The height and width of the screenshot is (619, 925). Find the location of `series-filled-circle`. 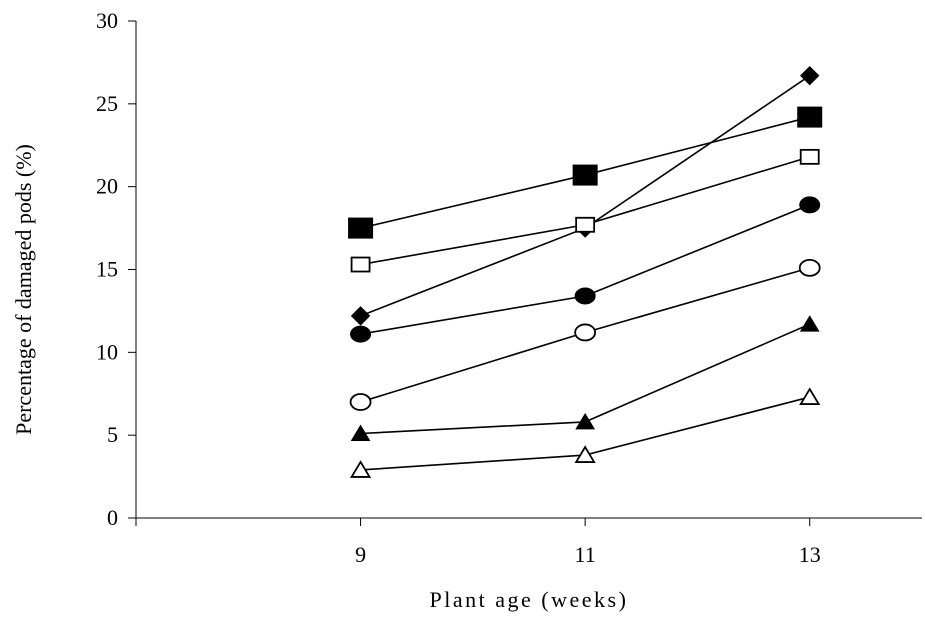

series-filled-circle is located at coordinates (585, 269).